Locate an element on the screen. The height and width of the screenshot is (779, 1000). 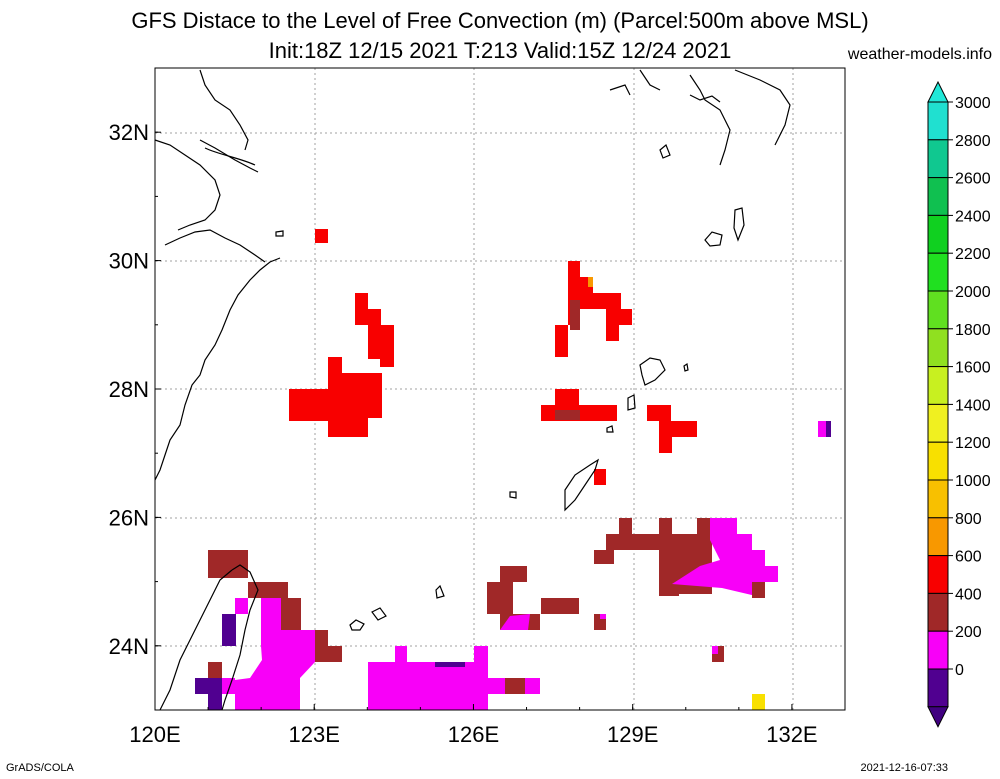
lon-label: 123E is located at coordinates (314, 734).